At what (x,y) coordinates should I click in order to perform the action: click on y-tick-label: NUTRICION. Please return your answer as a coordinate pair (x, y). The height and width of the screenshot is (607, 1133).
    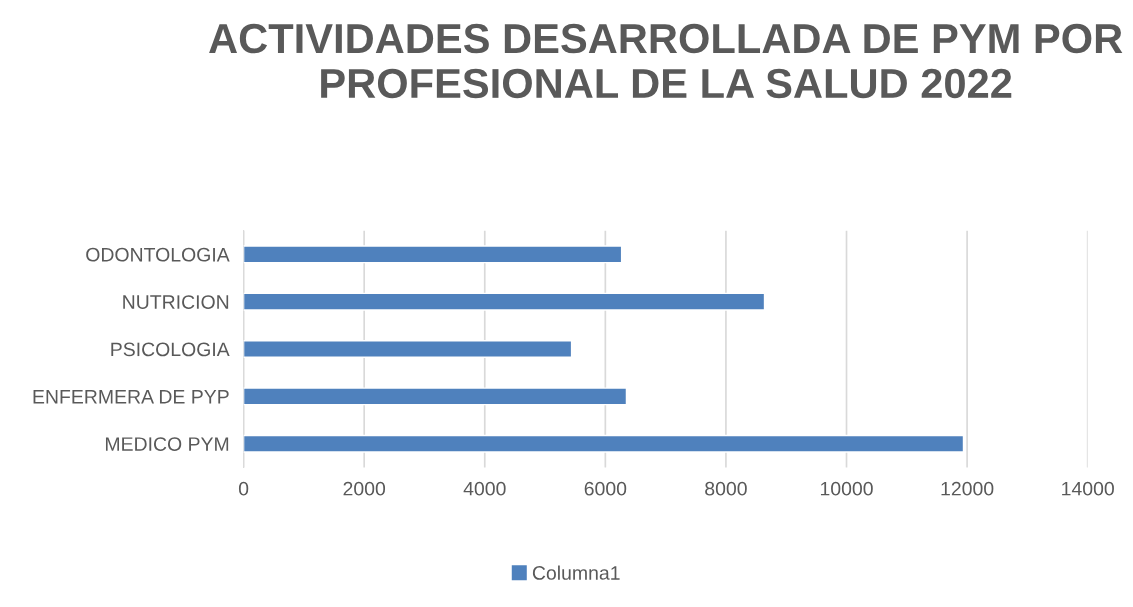
    Looking at the image, I should click on (176, 302).